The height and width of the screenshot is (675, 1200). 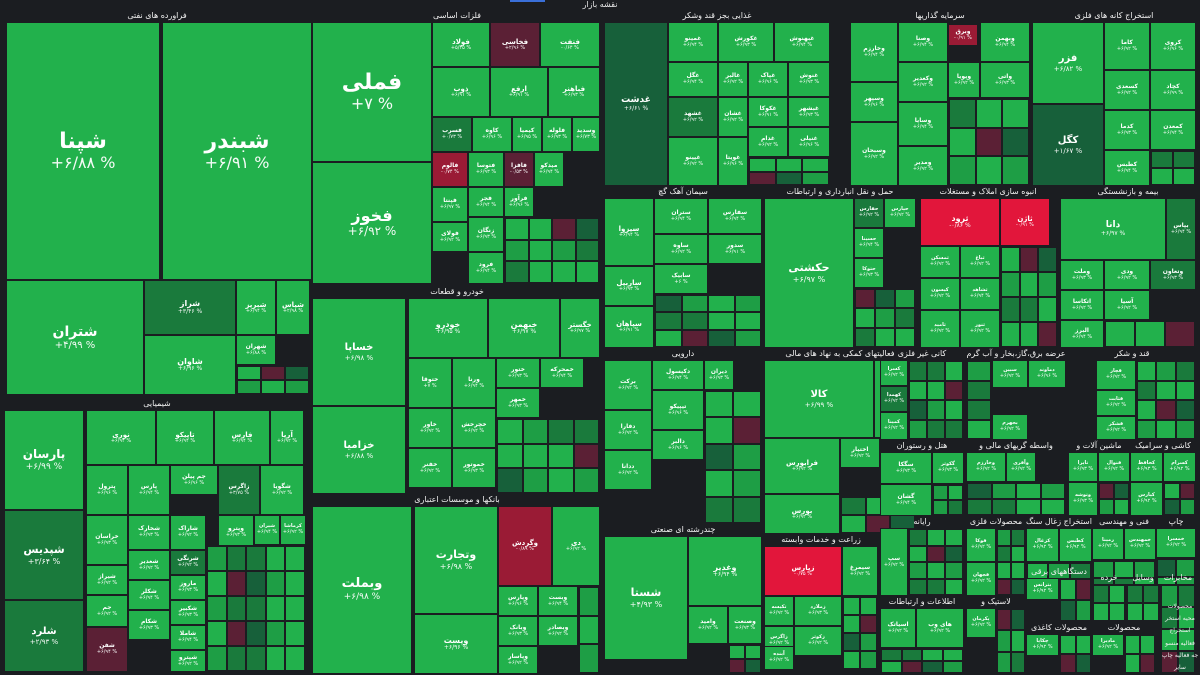 What do you see at coordinates (188, 562) in the screenshot?
I see `stock-tile: شرنگی +۶/۹۲ %` at bounding box center [188, 562].